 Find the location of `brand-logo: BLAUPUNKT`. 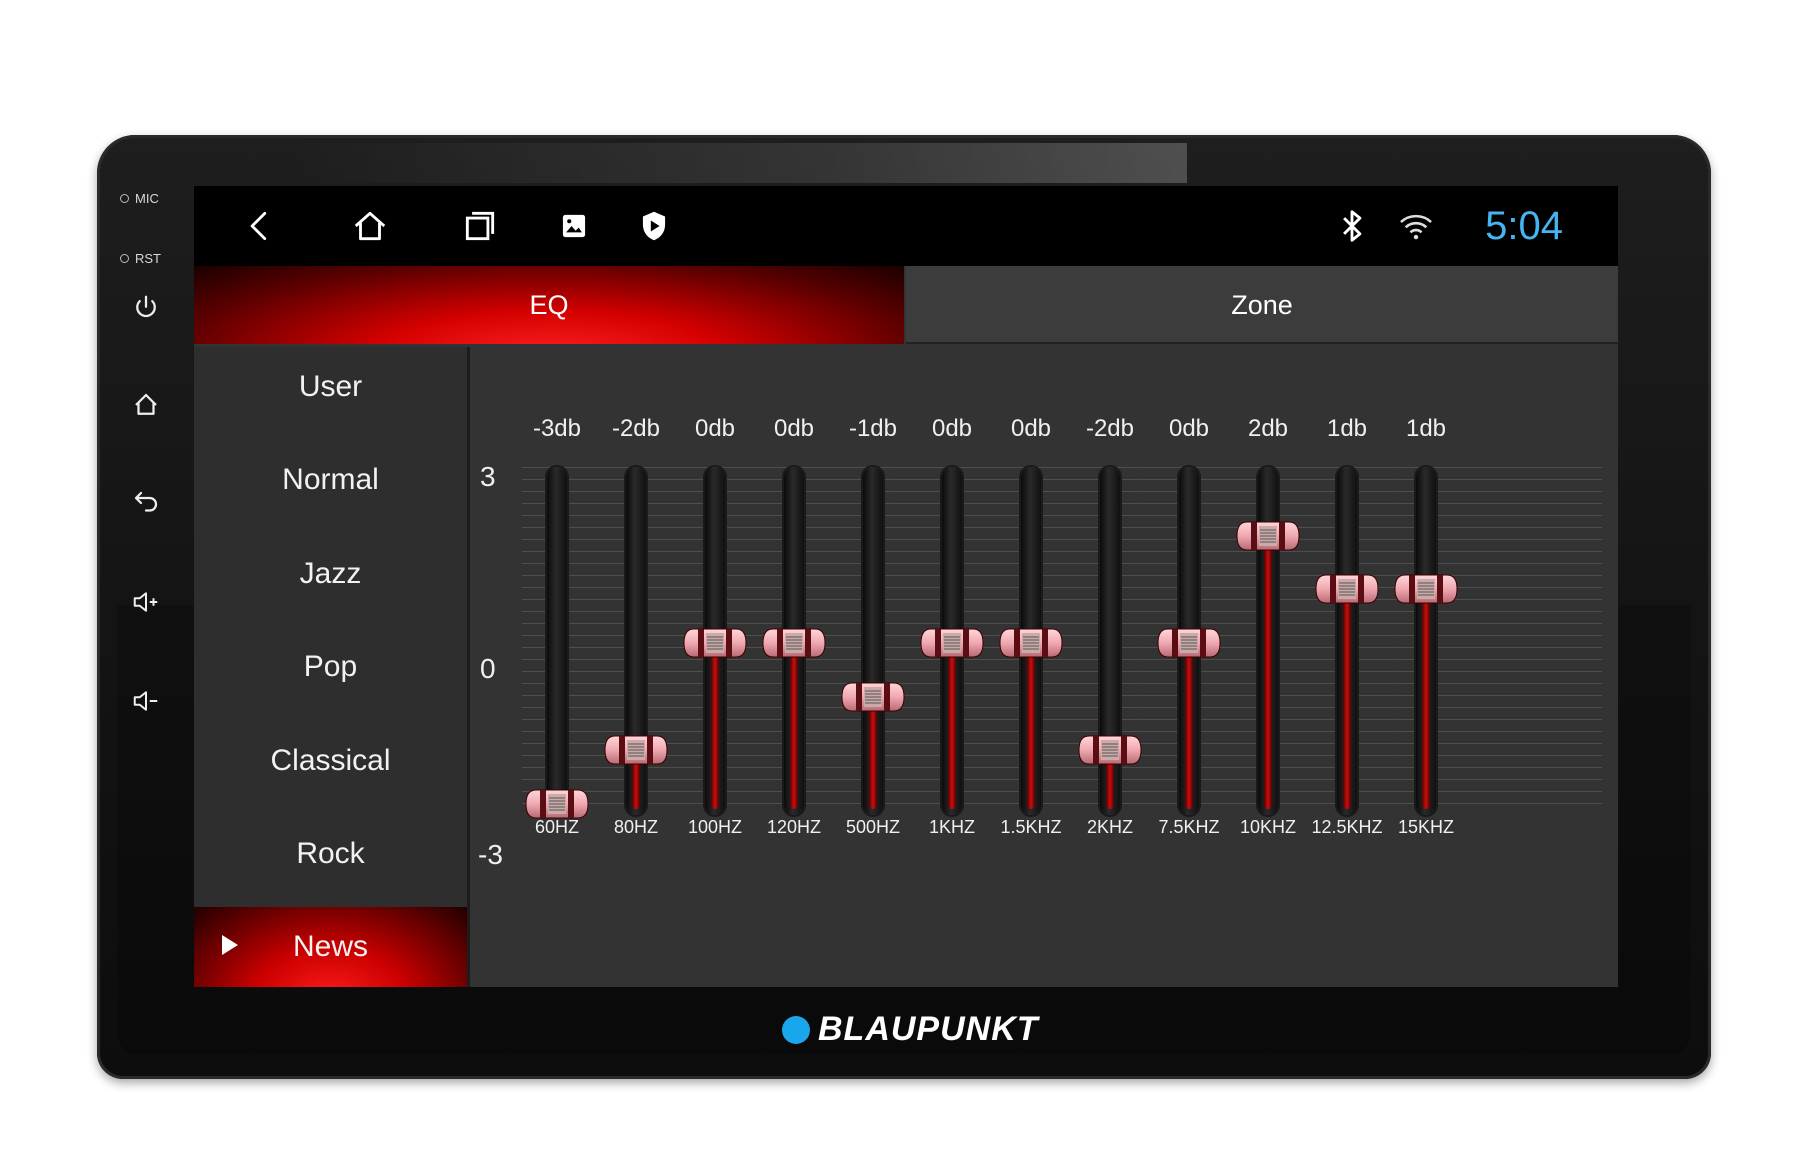

brand-logo: BLAUPUNKT is located at coordinates (910, 1029).